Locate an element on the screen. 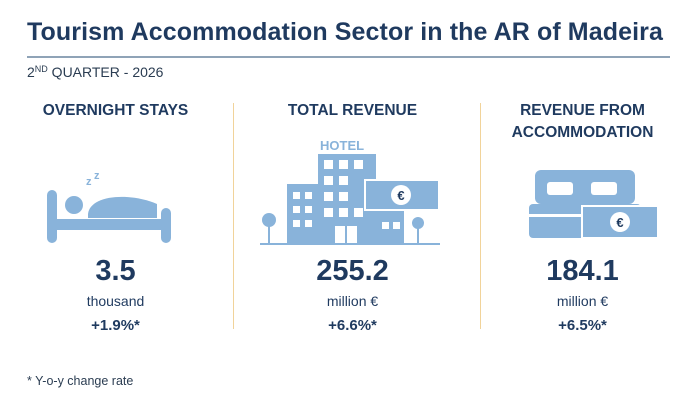  hotel-building-icon: HOTEL € is located at coordinates (350, 191).